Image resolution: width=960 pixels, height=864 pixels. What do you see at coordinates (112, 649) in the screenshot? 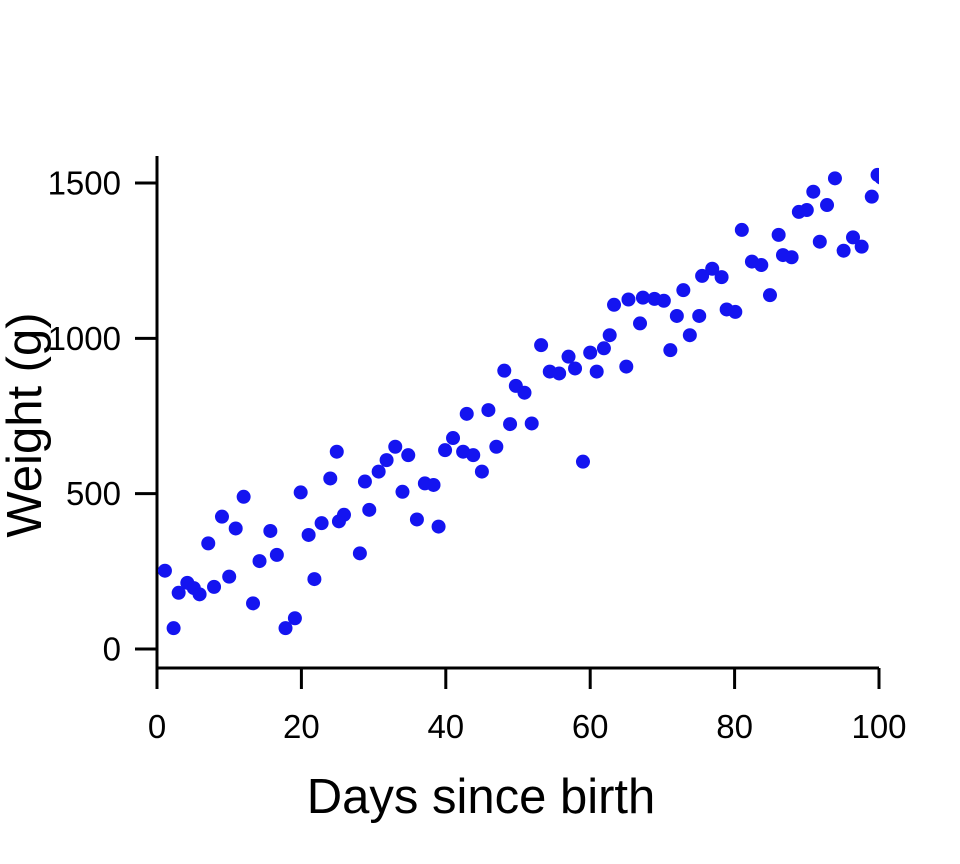
I see `y-tick-label: 0` at bounding box center [112, 649].